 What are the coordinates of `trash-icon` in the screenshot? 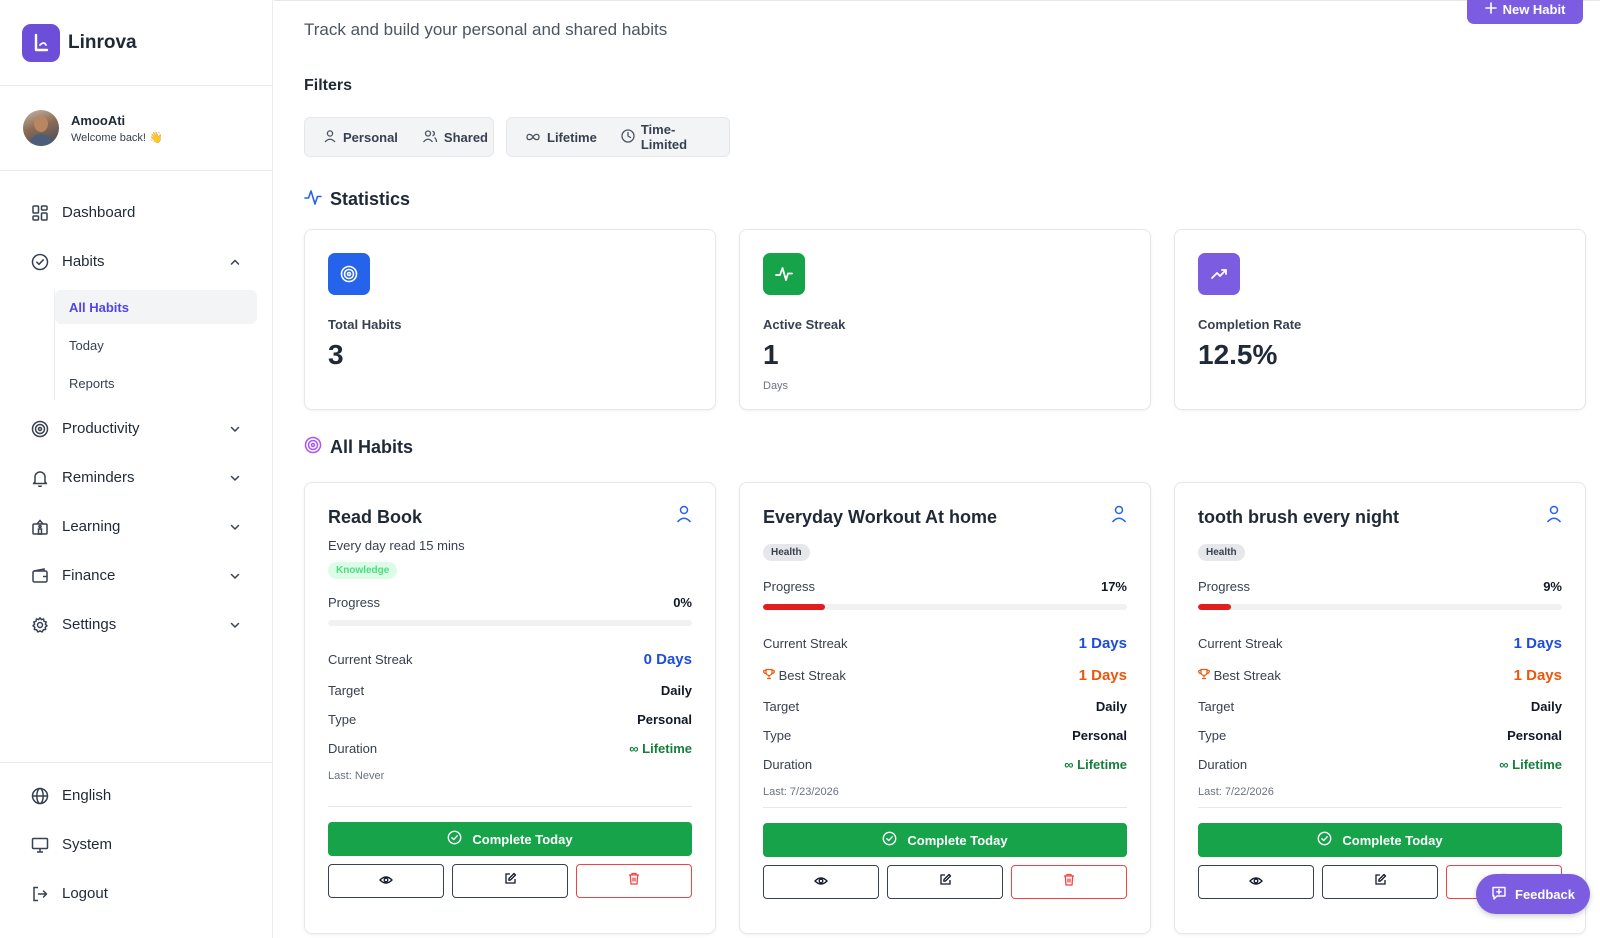 It's located at (1069, 882).